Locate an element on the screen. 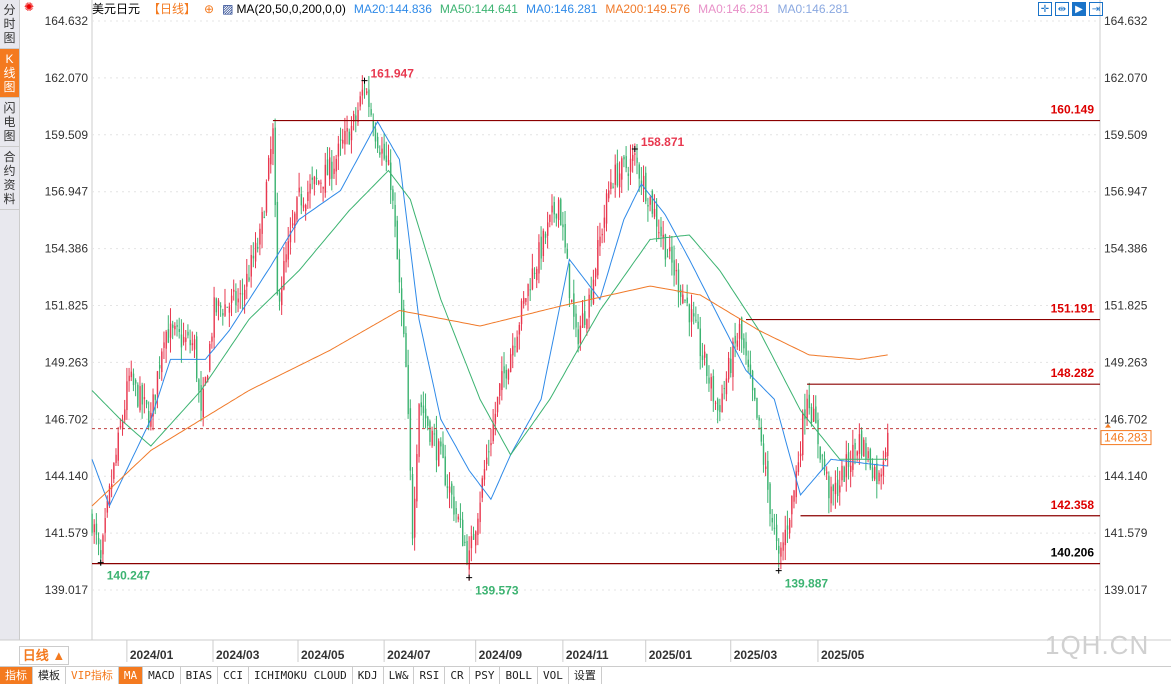 The image size is (1171, 684). y-tick-label-right: 156.947 is located at coordinates (1126, 192).